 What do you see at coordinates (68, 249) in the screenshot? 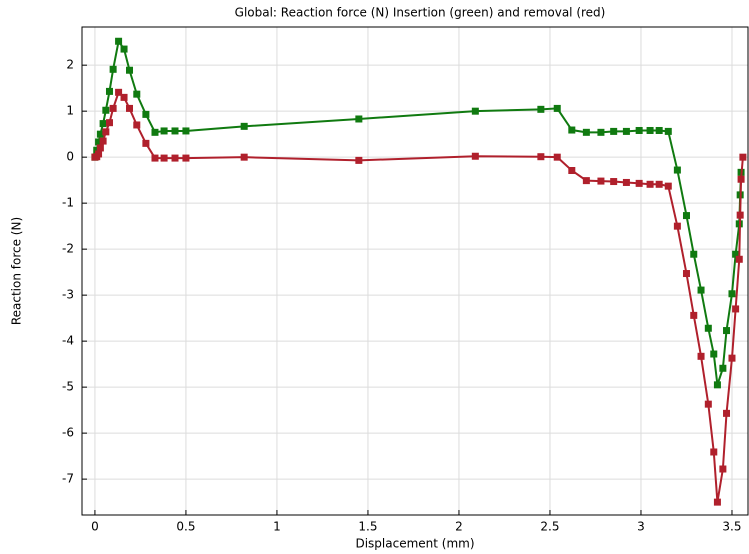
I see `y-tick-label: -2` at bounding box center [68, 249].